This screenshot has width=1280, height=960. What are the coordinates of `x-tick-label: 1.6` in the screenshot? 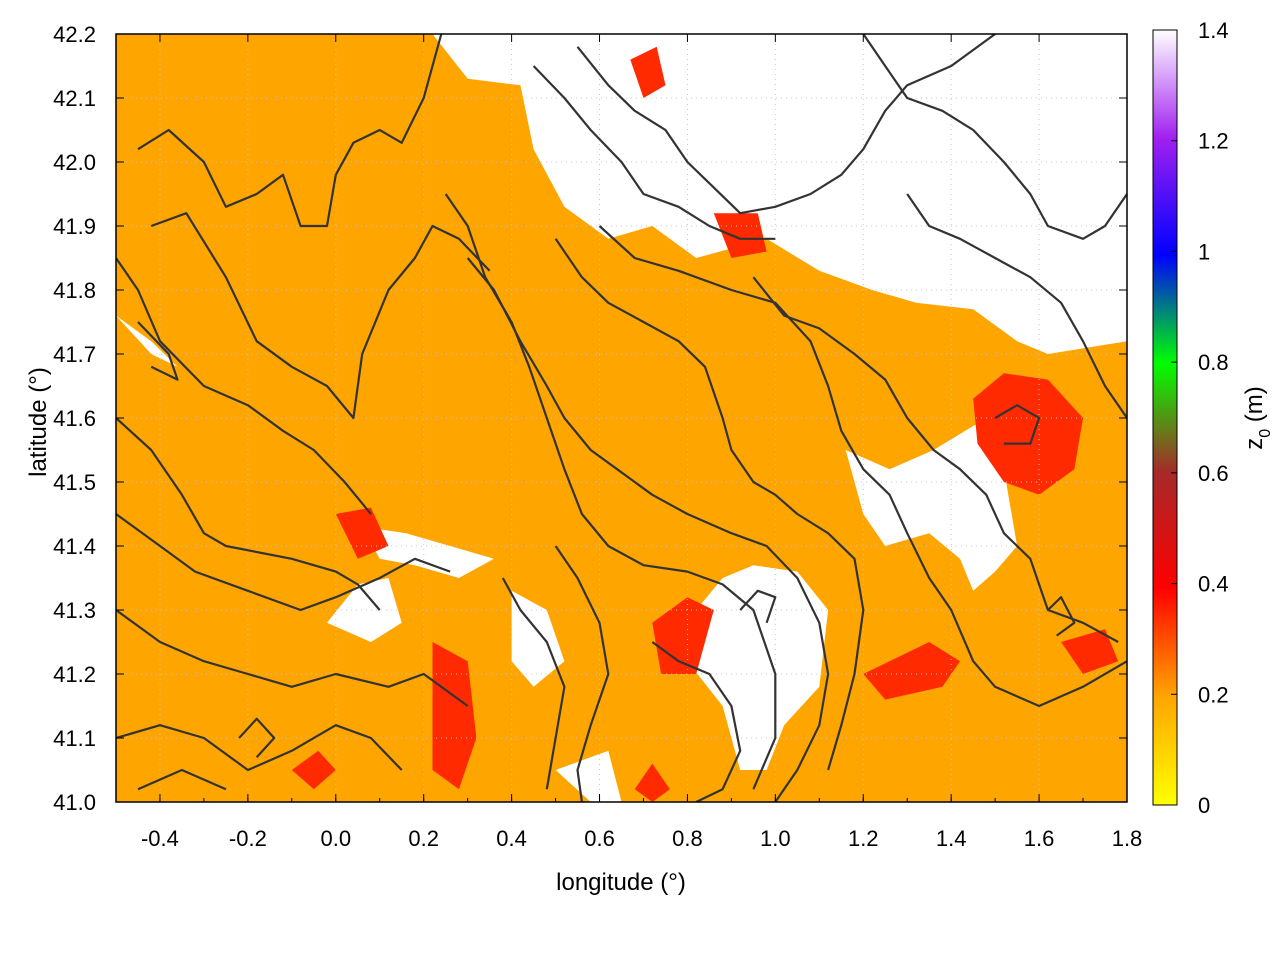 It's located at (1039, 838).